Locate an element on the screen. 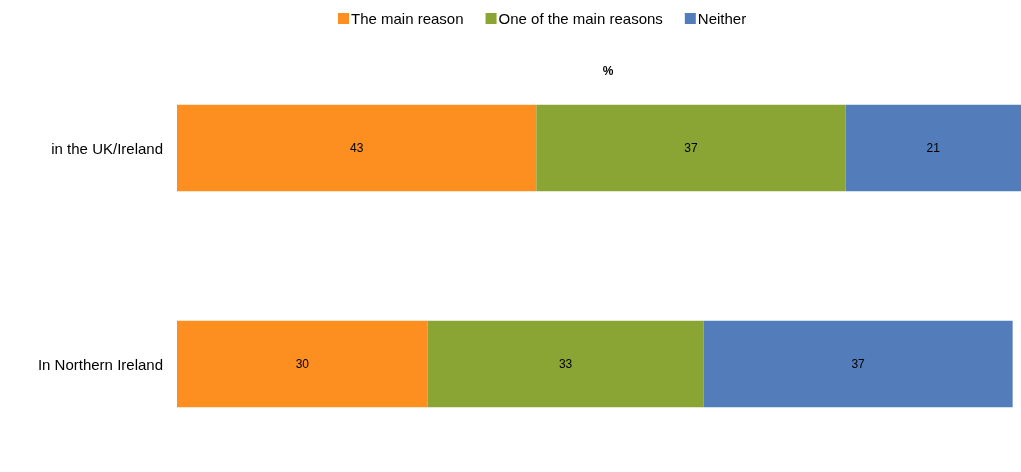  legend-label: Neither is located at coordinates (722, 18).